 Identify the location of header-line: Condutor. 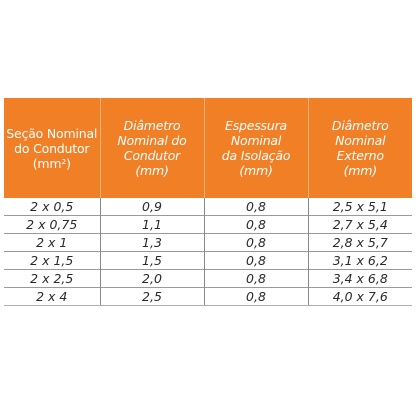
(152, 155).